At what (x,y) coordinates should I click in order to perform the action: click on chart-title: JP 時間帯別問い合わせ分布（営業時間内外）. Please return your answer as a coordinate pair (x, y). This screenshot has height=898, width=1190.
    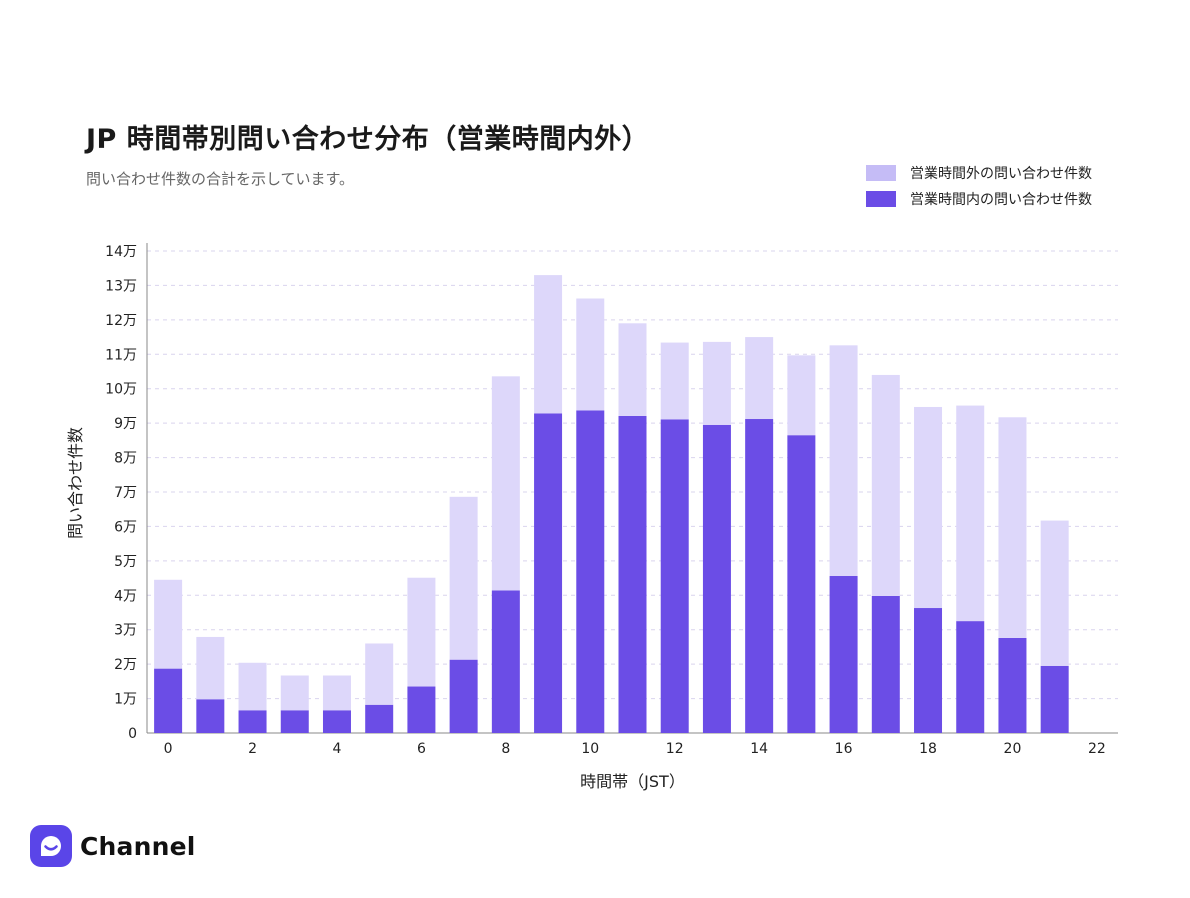
    Looking at the image, I should click on (368, 139).